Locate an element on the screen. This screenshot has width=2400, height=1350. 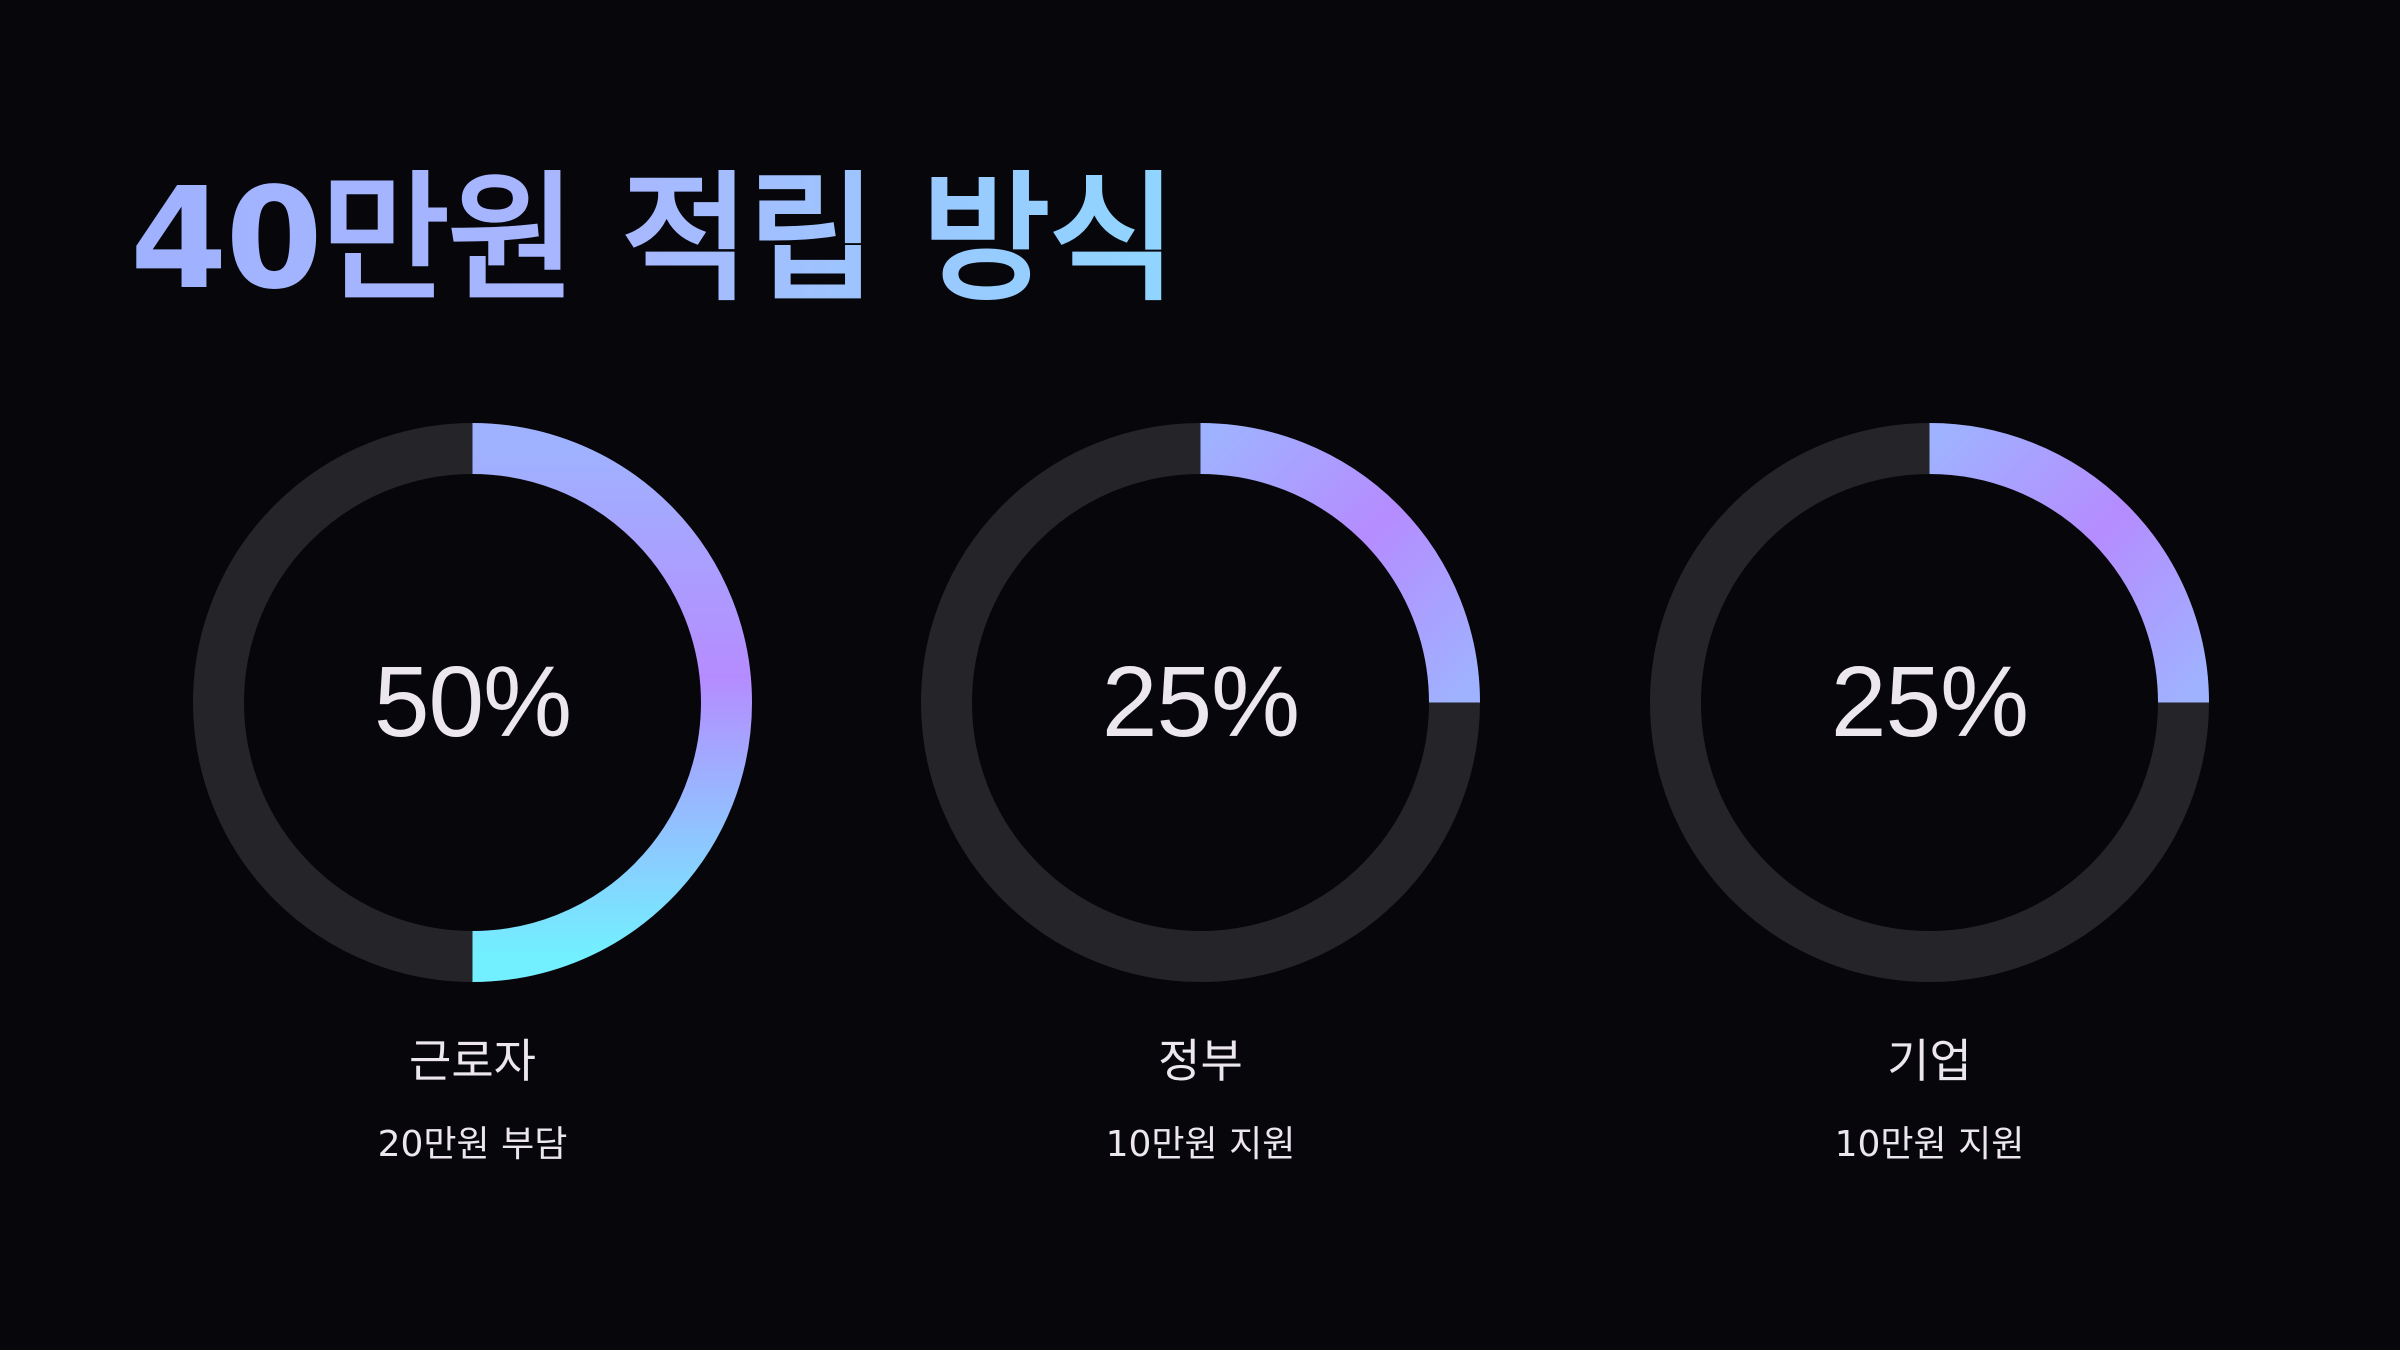
donut-svg-government is located at coordinates (1200, 702).